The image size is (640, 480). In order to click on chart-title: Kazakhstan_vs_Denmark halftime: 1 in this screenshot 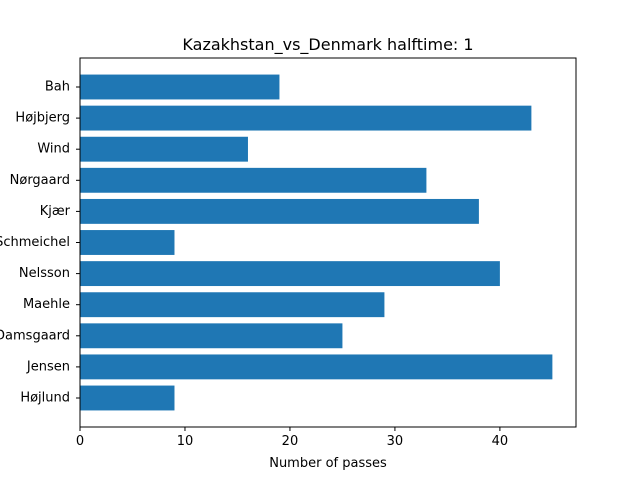, I will do `click(327, 45)`.